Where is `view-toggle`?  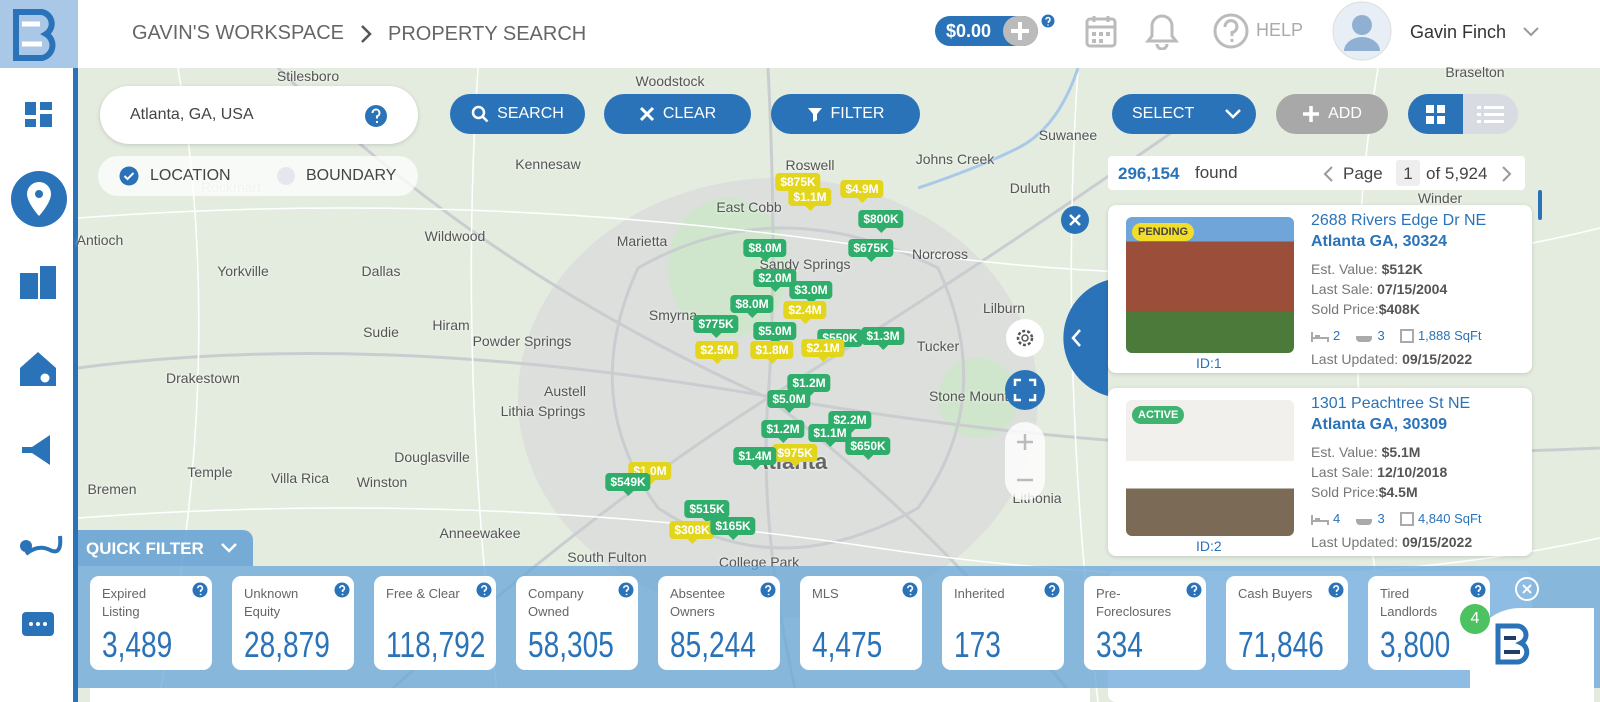
view-toggle is located at coordinates (1463, 114).